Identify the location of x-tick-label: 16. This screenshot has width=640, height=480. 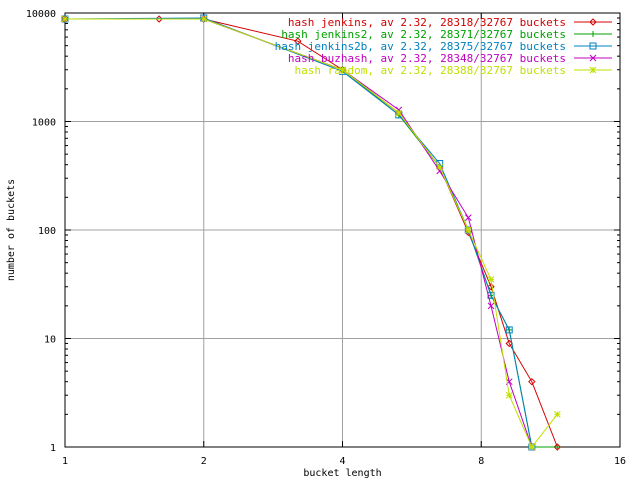
(620, 461).